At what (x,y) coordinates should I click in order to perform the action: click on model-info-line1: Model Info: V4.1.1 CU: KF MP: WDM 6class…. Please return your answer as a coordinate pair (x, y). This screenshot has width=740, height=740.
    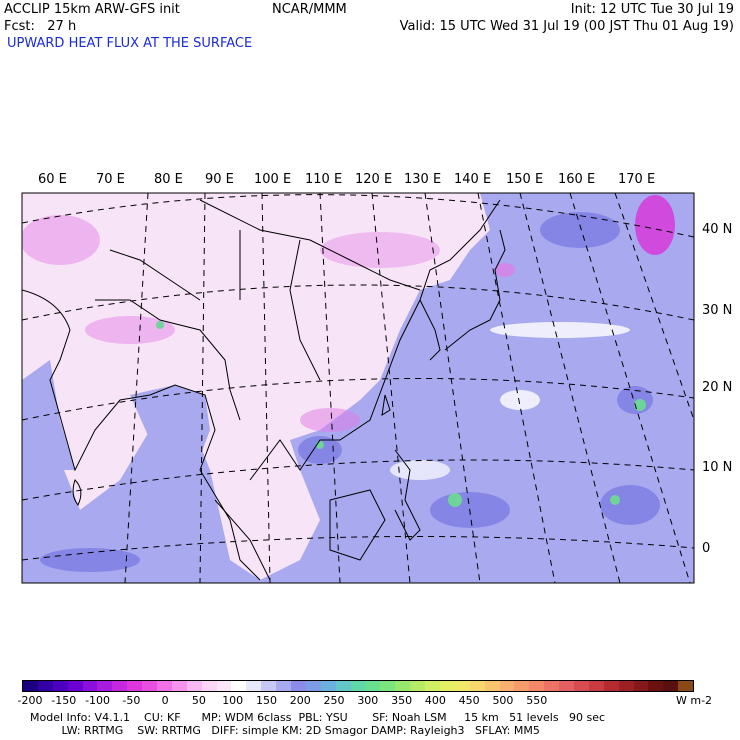
    Looking at the image, I should click on (318, 717).